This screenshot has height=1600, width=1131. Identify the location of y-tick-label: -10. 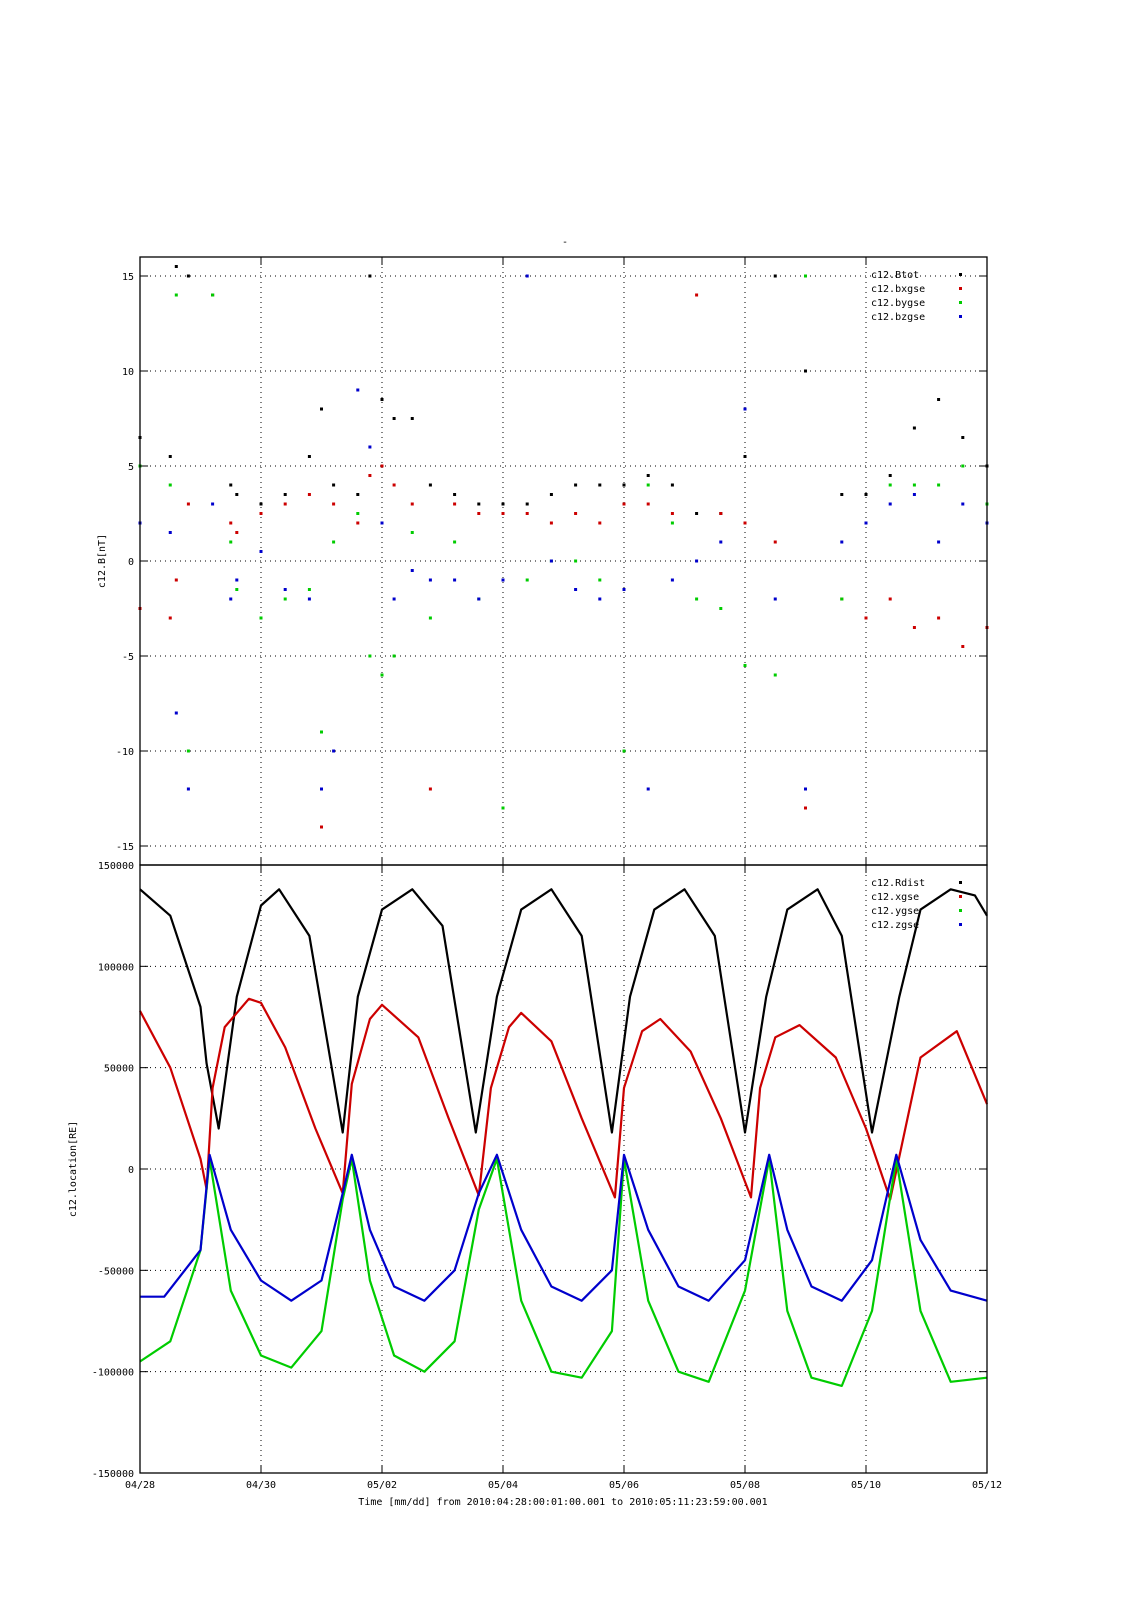
(125, 752).